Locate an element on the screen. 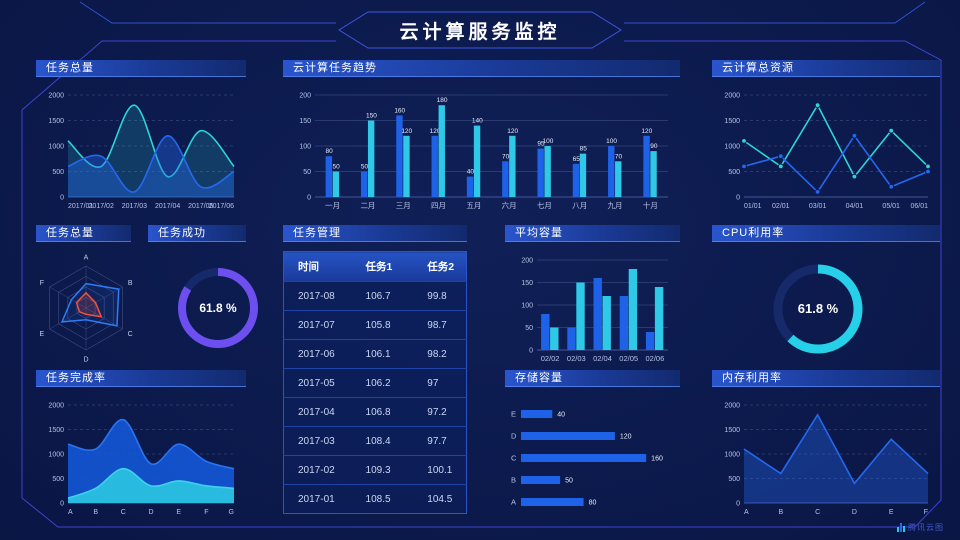 The height and width of the screenshot is (540, 960). table-cell: 2017-03 is located at coordinates (317, 441).